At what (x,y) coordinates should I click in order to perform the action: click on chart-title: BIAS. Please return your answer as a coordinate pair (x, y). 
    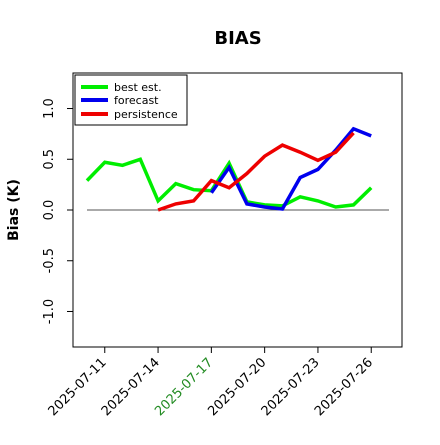
    Looking at the image, I should click on (237, 38).